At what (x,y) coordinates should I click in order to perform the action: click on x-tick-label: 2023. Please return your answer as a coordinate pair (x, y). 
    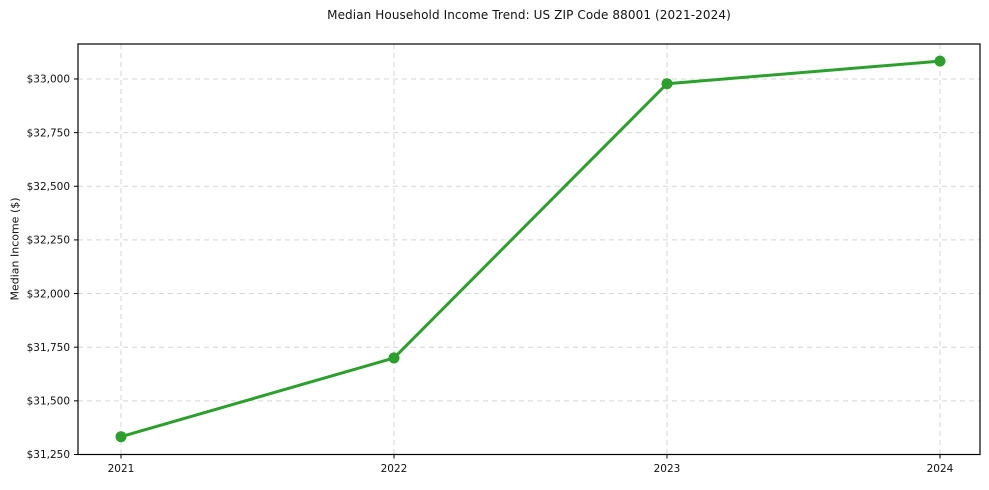
    Looking at the image, I should click on (667, 469).